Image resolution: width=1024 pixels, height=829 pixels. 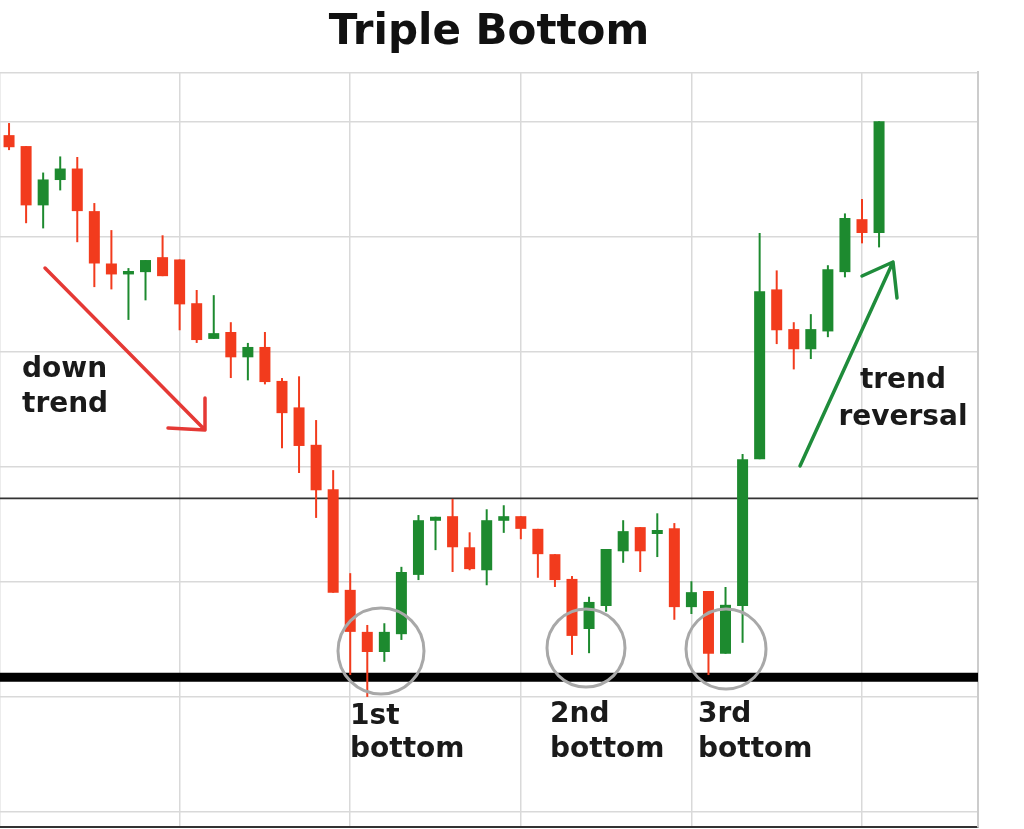 I want to click on annotation: down trend, so click(x=65, y=385).